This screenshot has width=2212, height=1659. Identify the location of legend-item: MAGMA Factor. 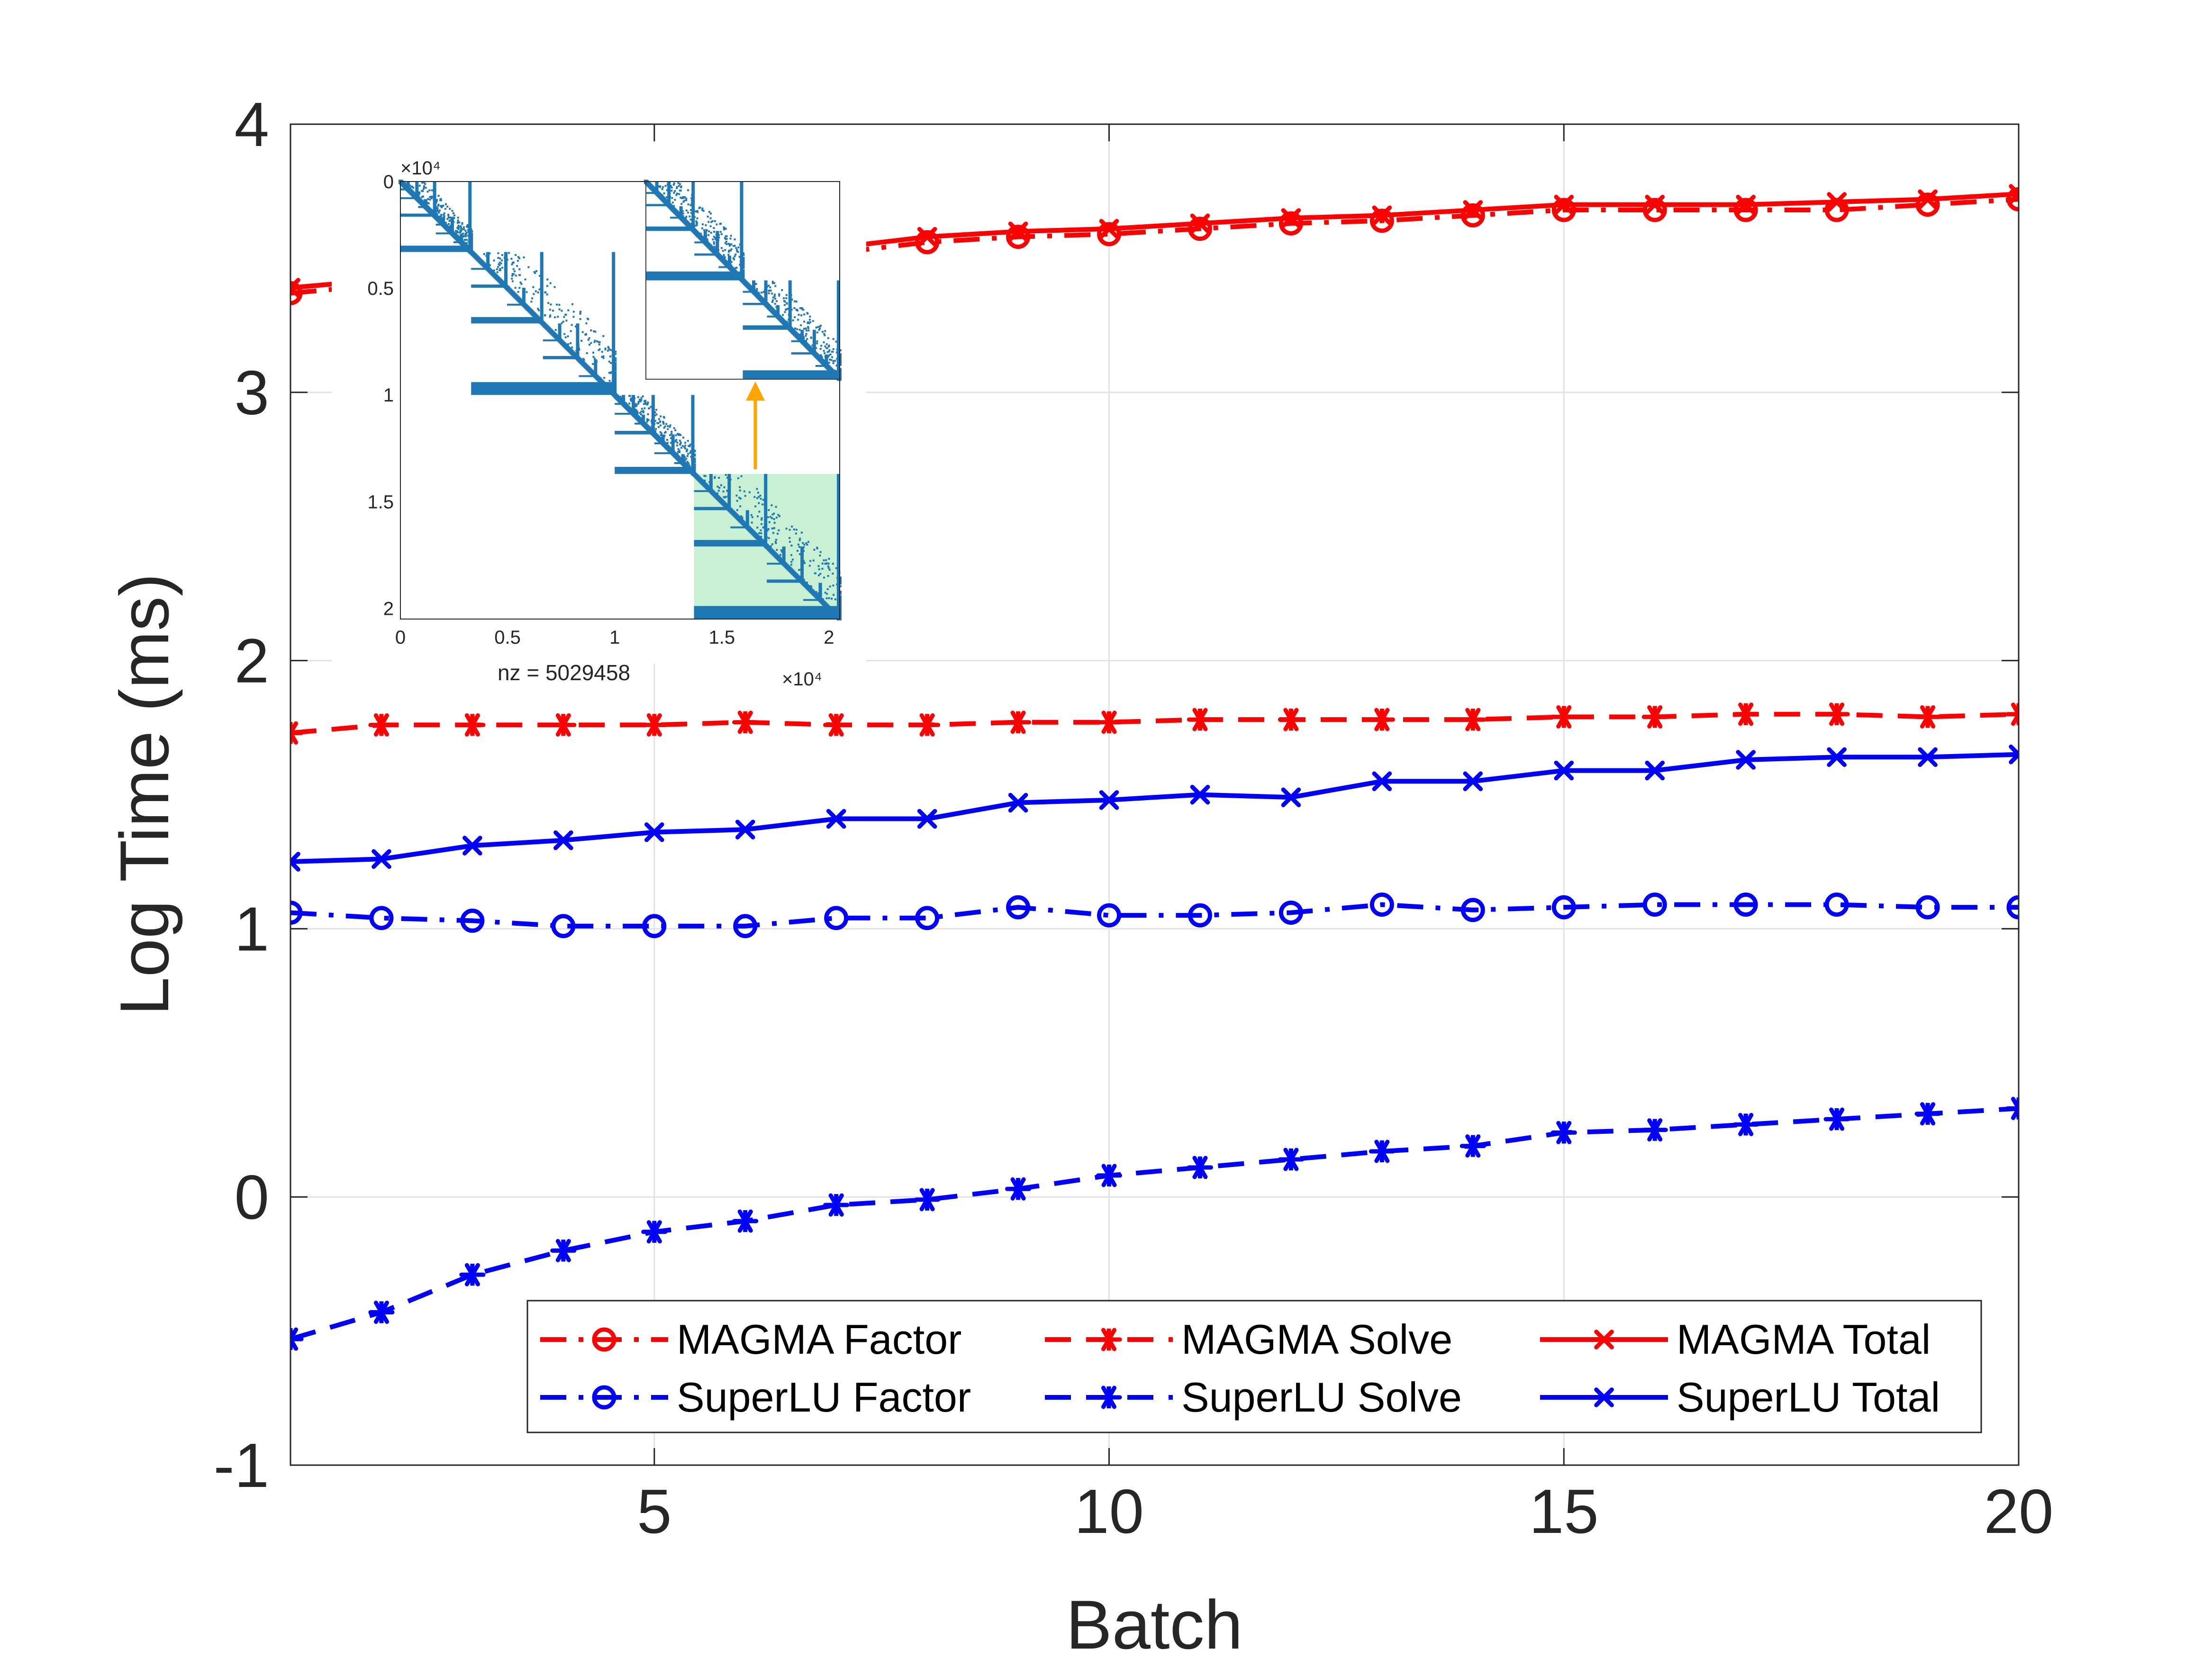
(751, 1339).